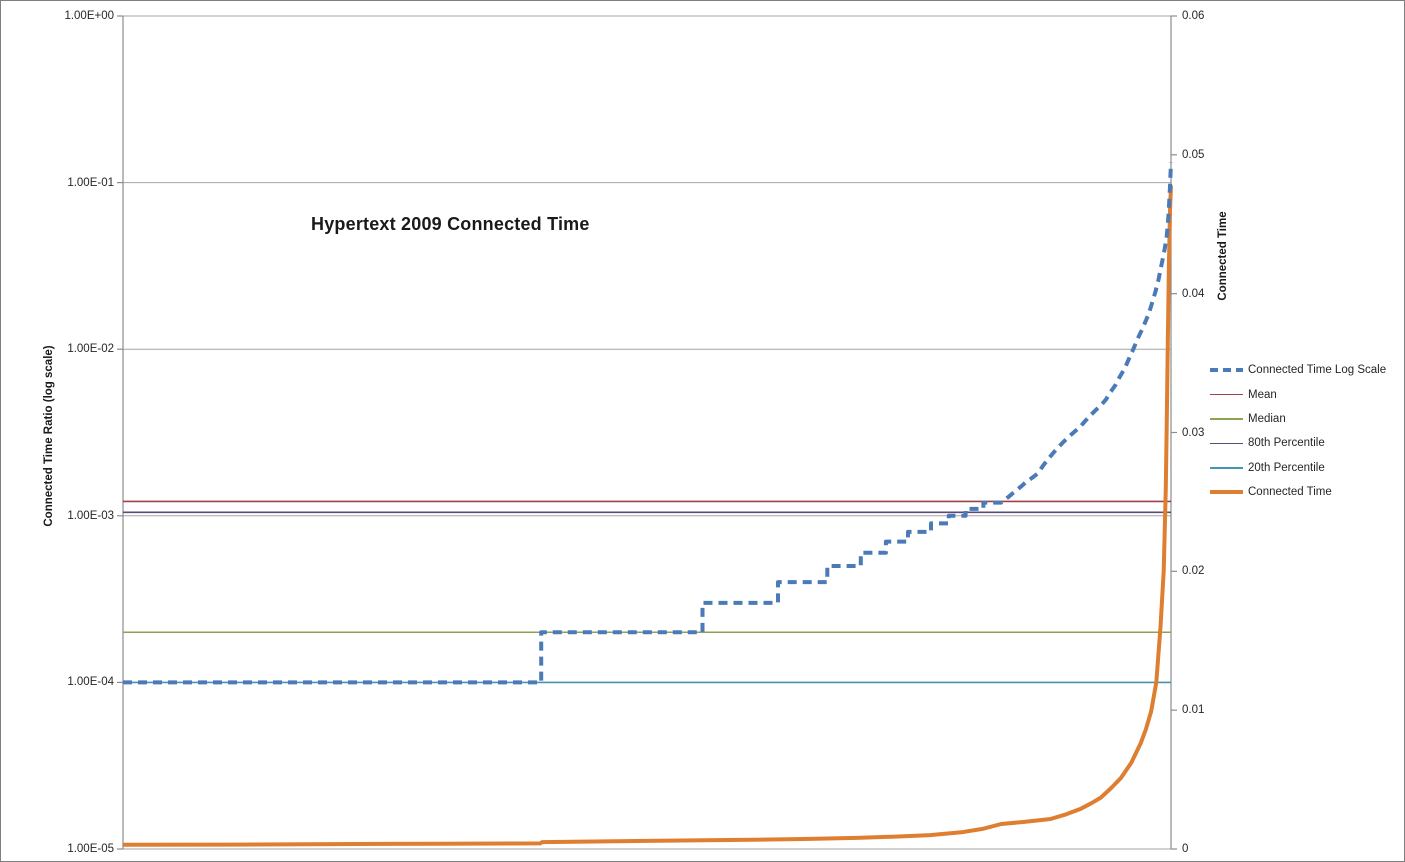  What do you see at coordinates (1185, 849) in the screenshot?
I see `right-axis-tick-label: 0` at bounding box center [1185, 849].